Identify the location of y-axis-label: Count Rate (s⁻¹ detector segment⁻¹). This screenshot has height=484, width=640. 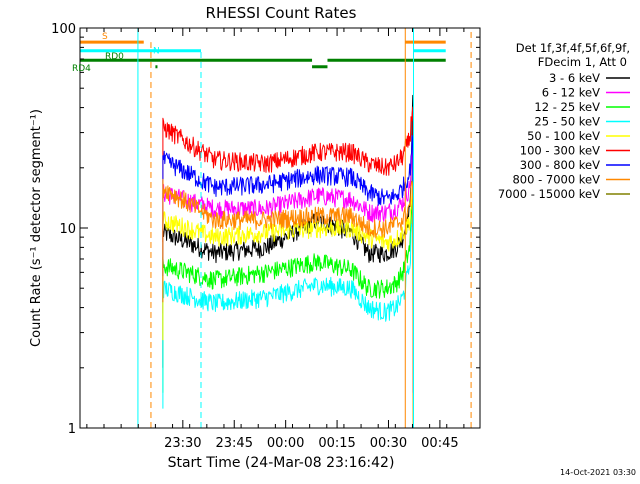
(36, 228).